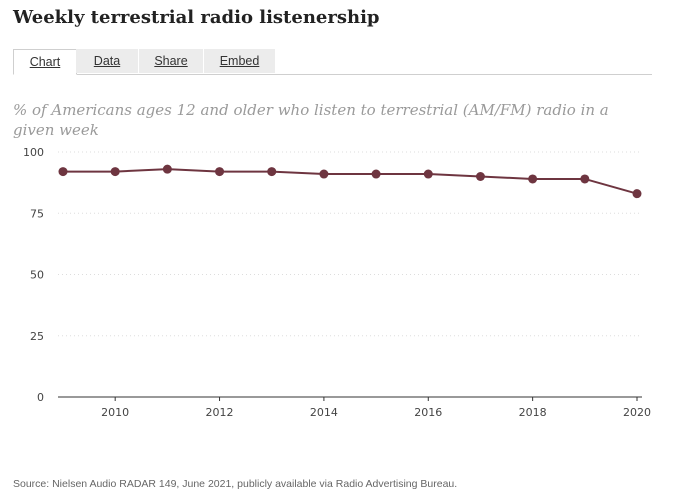 The height and width of the screenshot is (497, 674). Describe the element at coordinates (115, 172) in the screenshot. I see `data-point-2010` at that location.